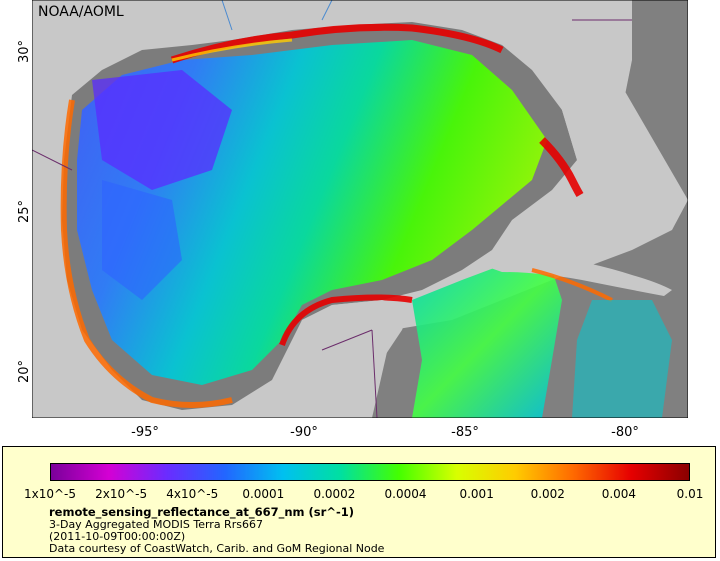  I want to click on x-tick-90: -90°, so click(304, 432).